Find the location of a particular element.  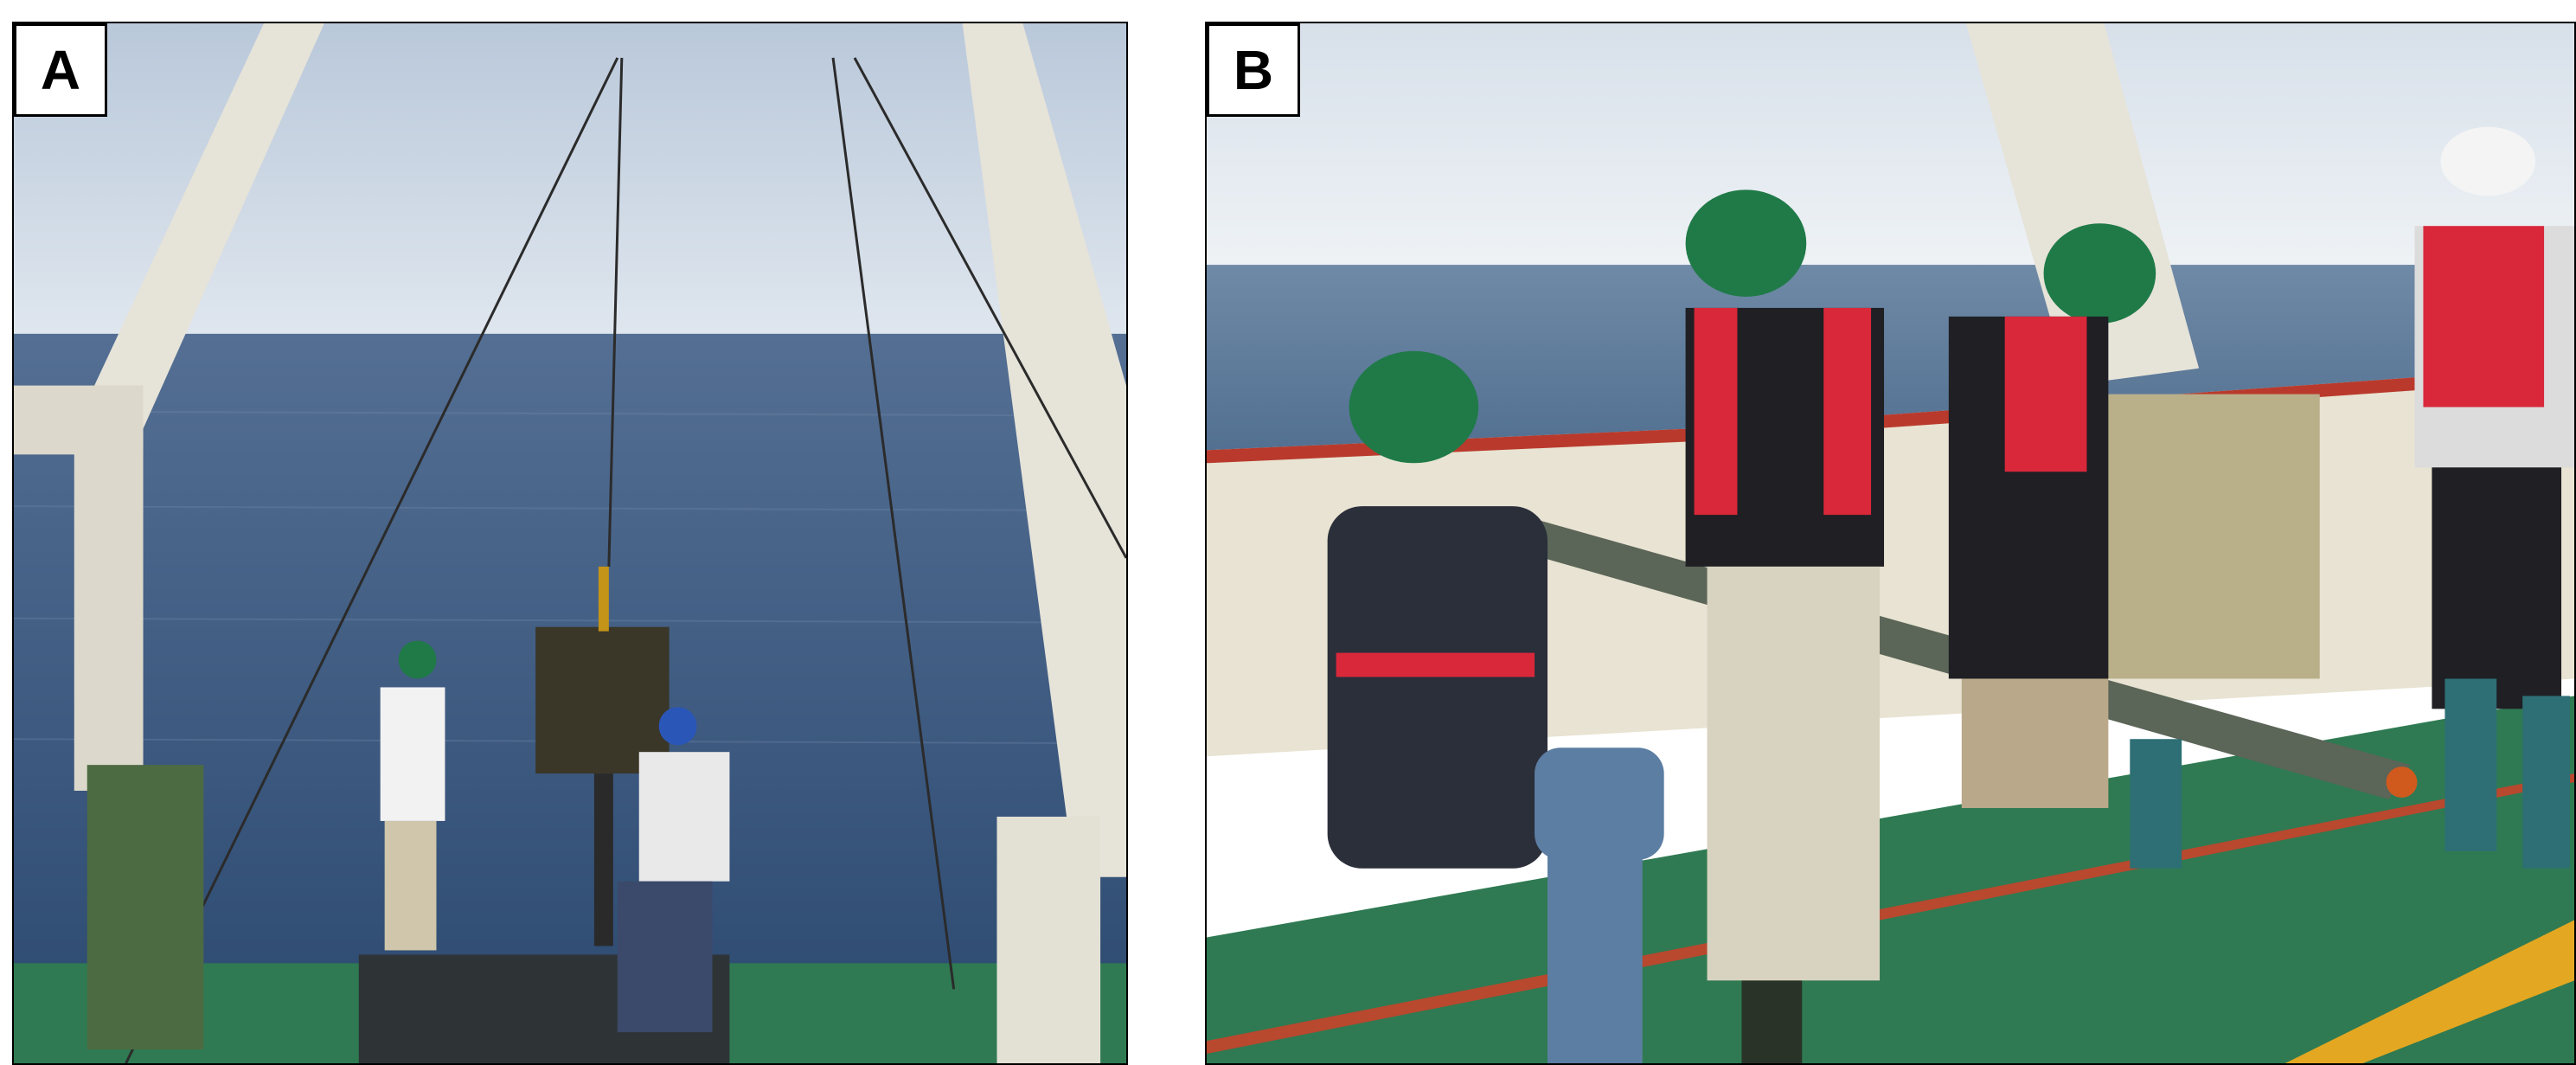

a-frame-left is located at coordinates (199, 226).